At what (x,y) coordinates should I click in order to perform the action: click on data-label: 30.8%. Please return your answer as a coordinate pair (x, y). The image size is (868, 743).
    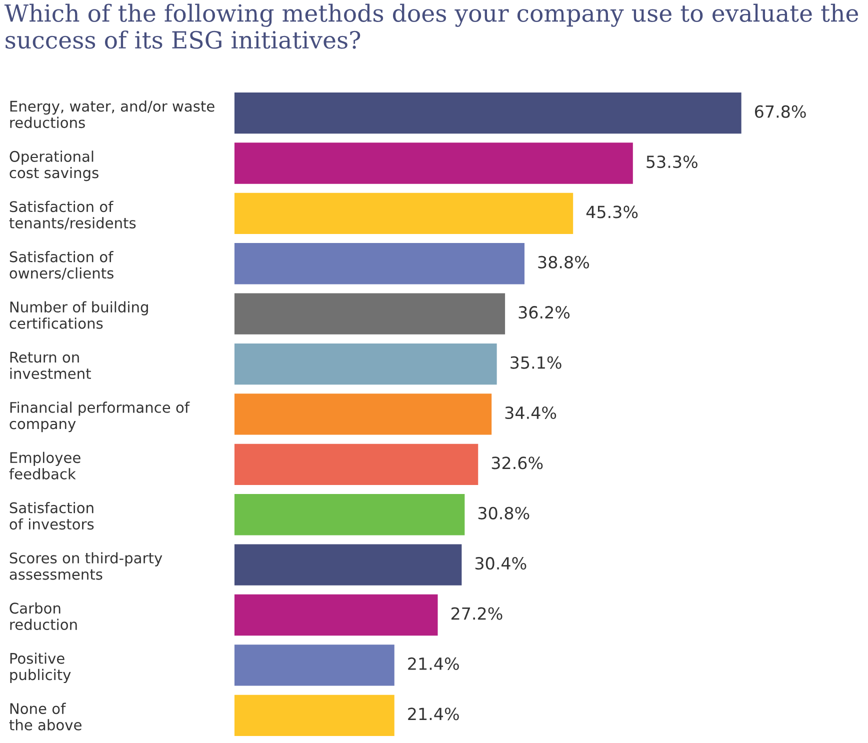
    Looking at the image, I should click on (504, 513).